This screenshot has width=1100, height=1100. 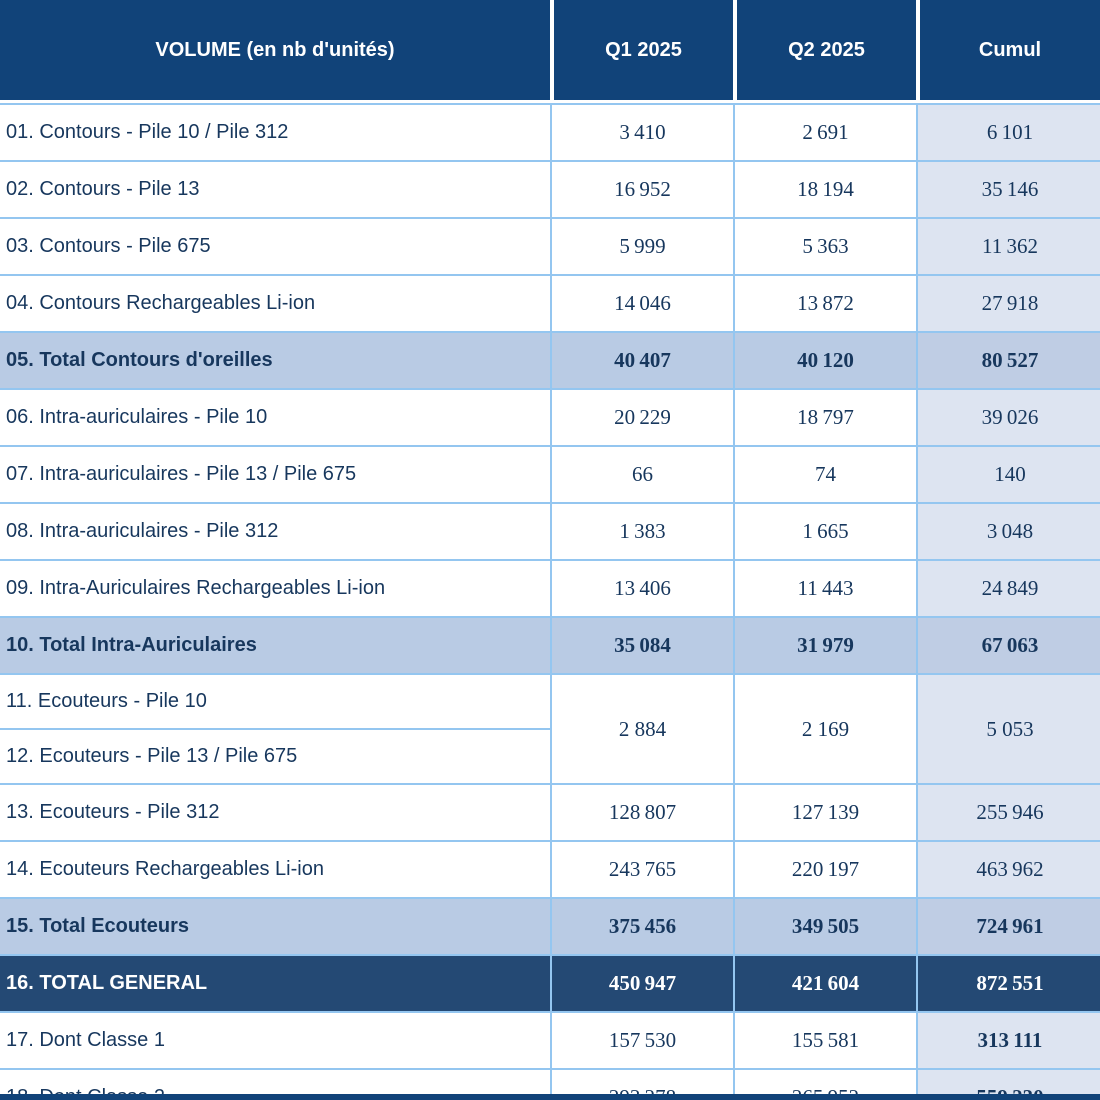 I want to click on cumul-value: 255 946, so click(x=1008, y=812).